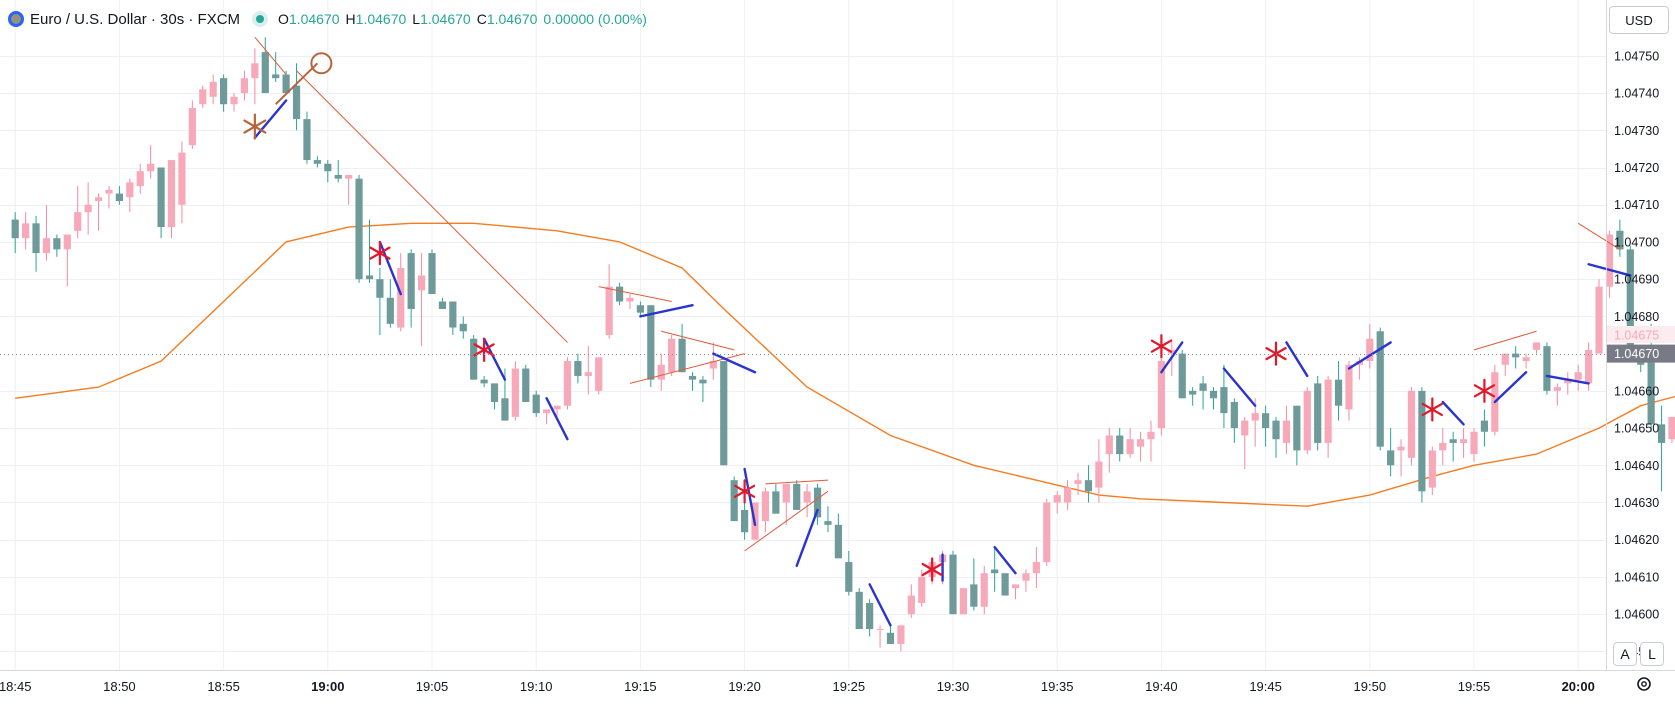  I want to click on brown-marker-line, so click(296, 83).